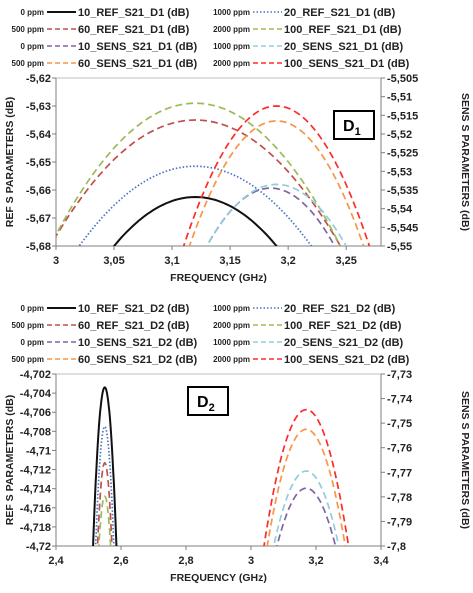  What do you see at coordinates (347, 360) in the screenshot?
I see `legend-entry: 100_SENS_S21_D2 (dB)` at bounding box center [347, 360].